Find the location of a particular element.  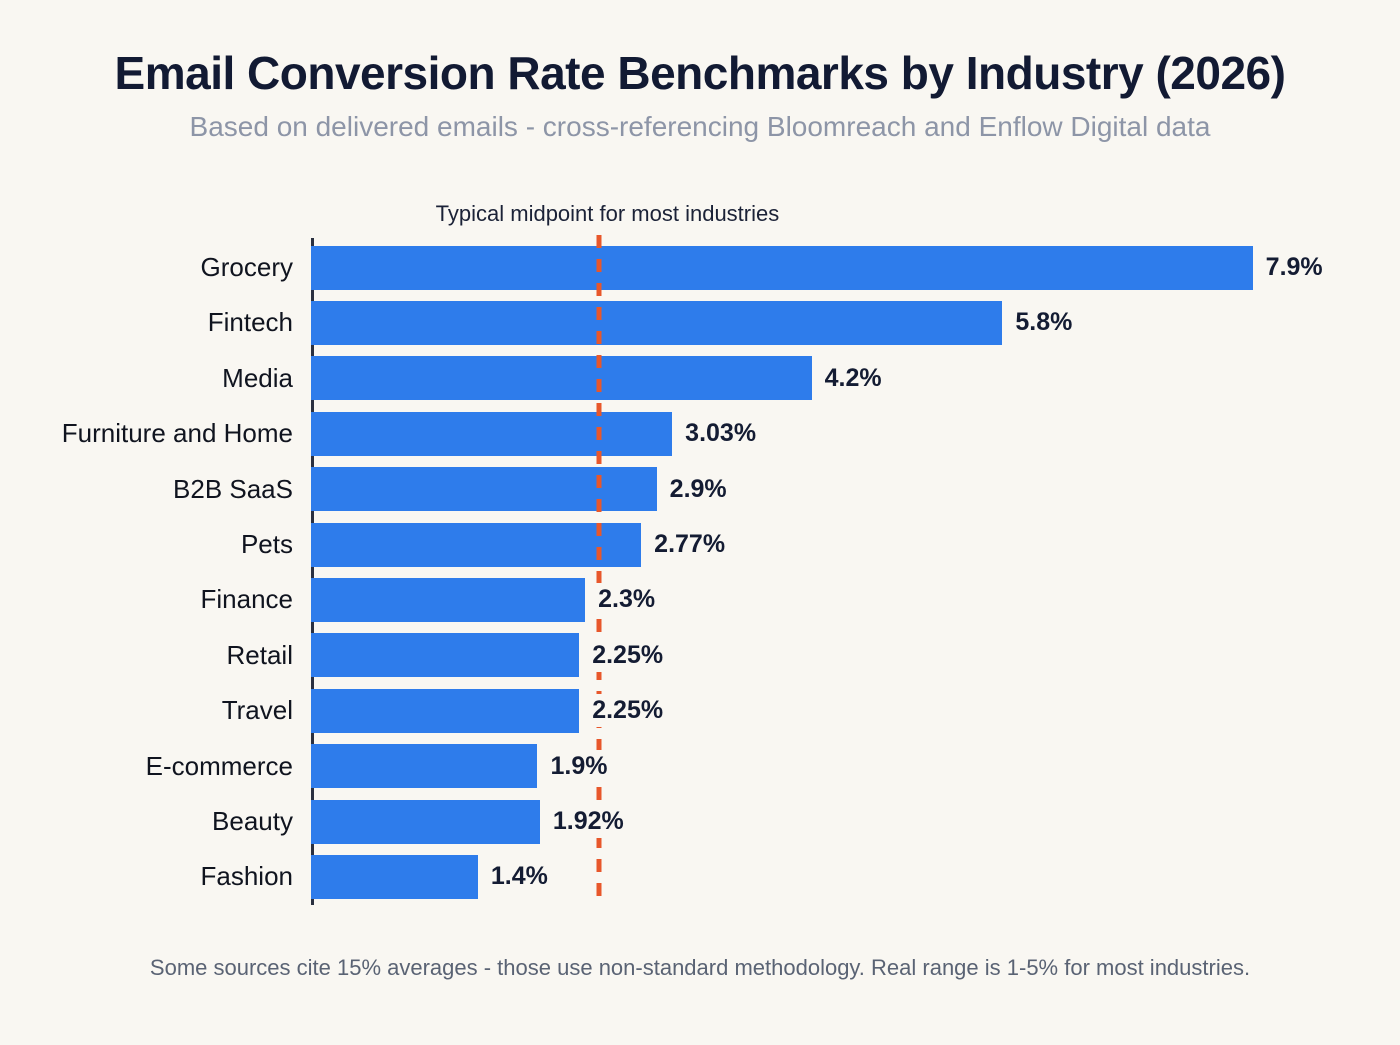

category-label: B2B SaaS is located at coordinates (233, 488).